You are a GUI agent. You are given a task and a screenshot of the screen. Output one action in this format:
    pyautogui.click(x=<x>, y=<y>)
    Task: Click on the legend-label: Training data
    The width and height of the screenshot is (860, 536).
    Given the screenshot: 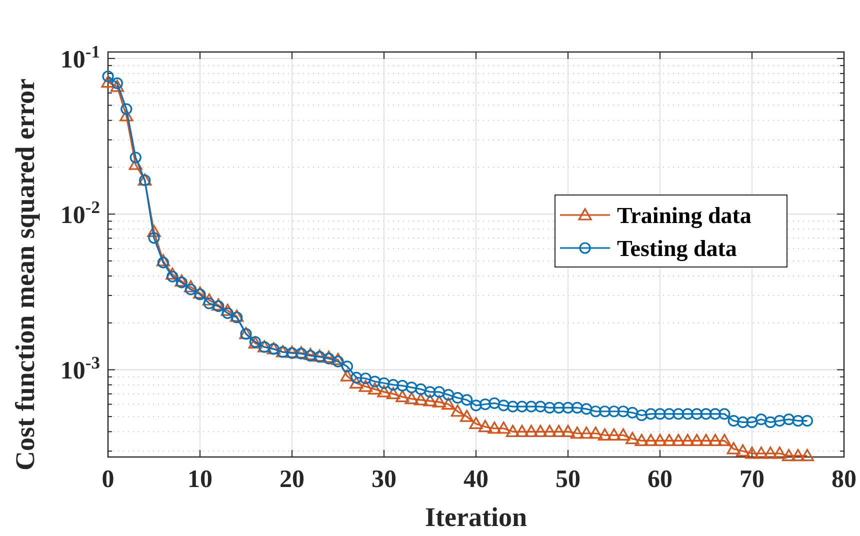 What is the action you would take?
    pyautogui.click(x=684, y=216)
    